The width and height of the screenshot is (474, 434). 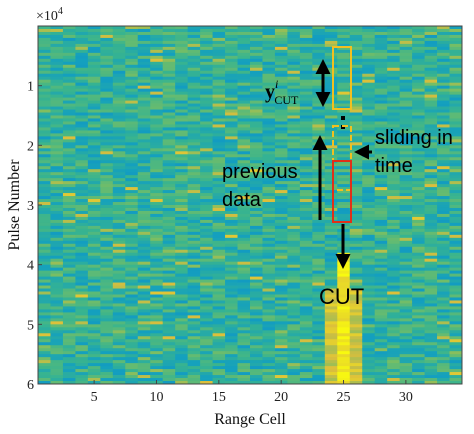 What do you see at coordinates (219, 397) in the screenshot?
I see `x-tick-label: 15` at bounding box center [219, 397].